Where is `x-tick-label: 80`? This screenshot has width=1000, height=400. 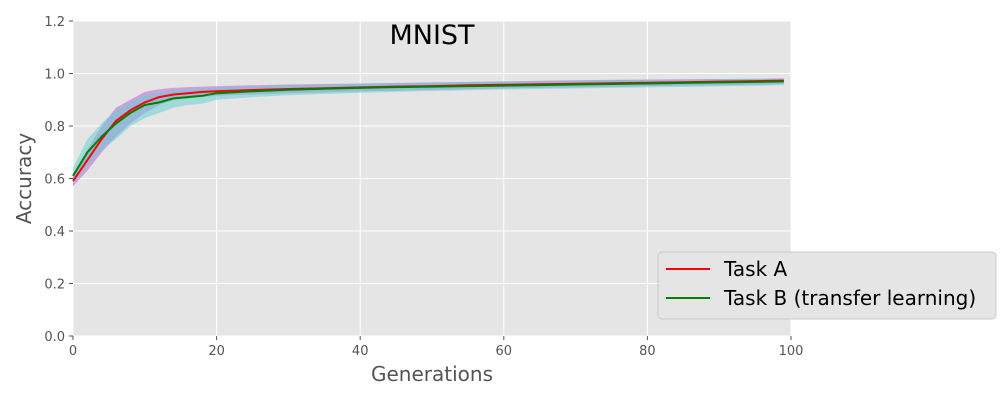
x-tick-label: 80 is located at coordinates (647, 351).